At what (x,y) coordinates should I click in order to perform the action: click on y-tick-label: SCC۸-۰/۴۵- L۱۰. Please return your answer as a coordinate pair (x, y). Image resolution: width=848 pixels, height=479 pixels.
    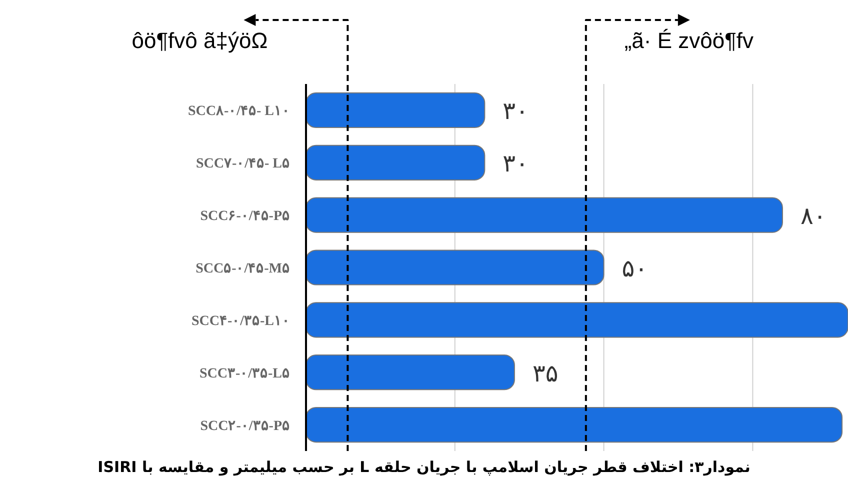
    Looking at the image, I should click on (239, 112).